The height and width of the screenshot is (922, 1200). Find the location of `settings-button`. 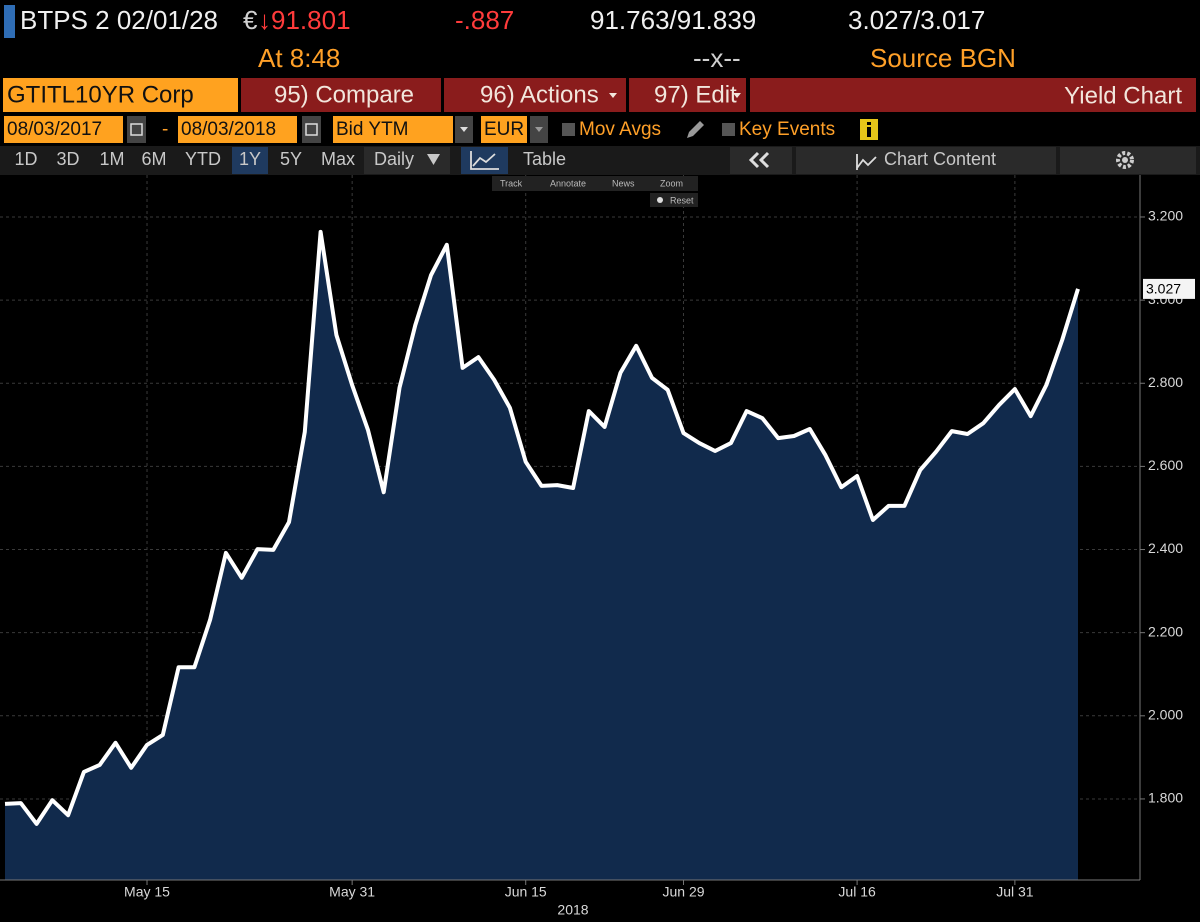

settings-button is located at coordinates (1128, 160).